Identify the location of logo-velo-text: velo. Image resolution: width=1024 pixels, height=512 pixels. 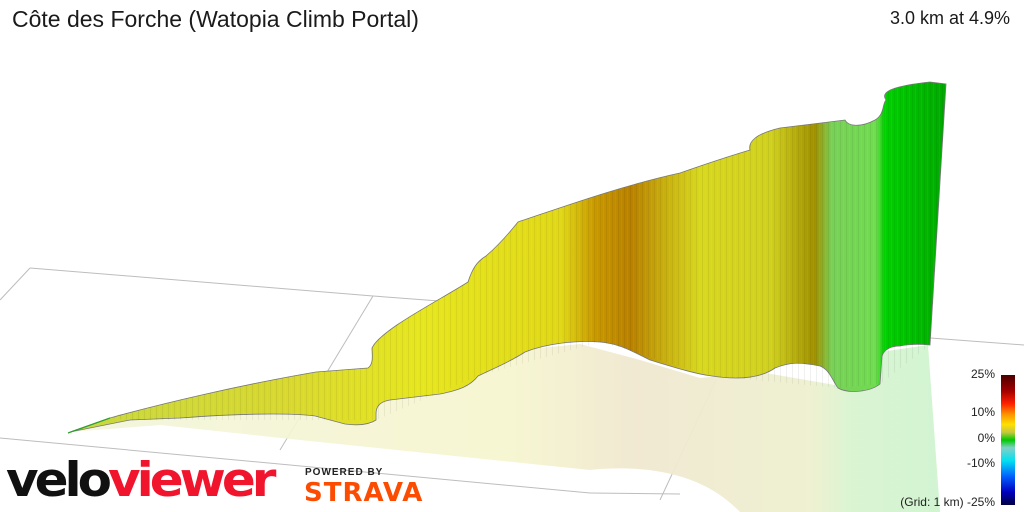
(59, 480).